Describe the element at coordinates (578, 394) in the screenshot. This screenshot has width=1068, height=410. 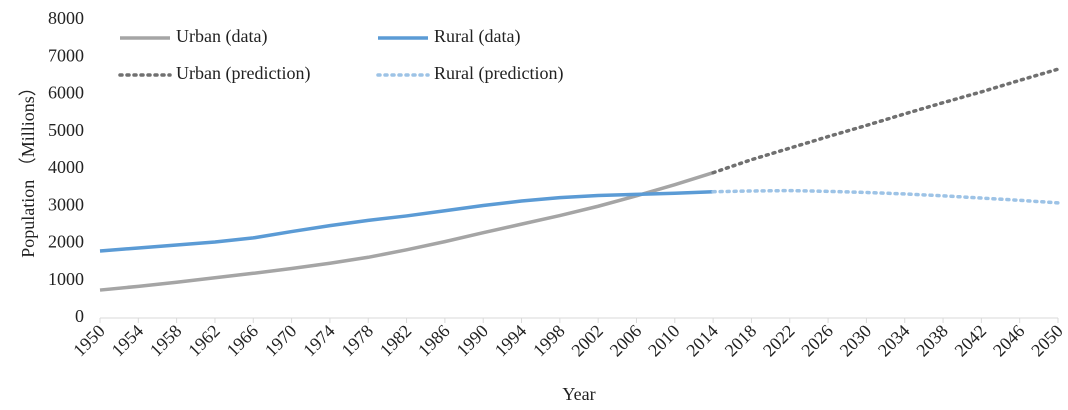
I see `x-axis-label: Year` at that location.